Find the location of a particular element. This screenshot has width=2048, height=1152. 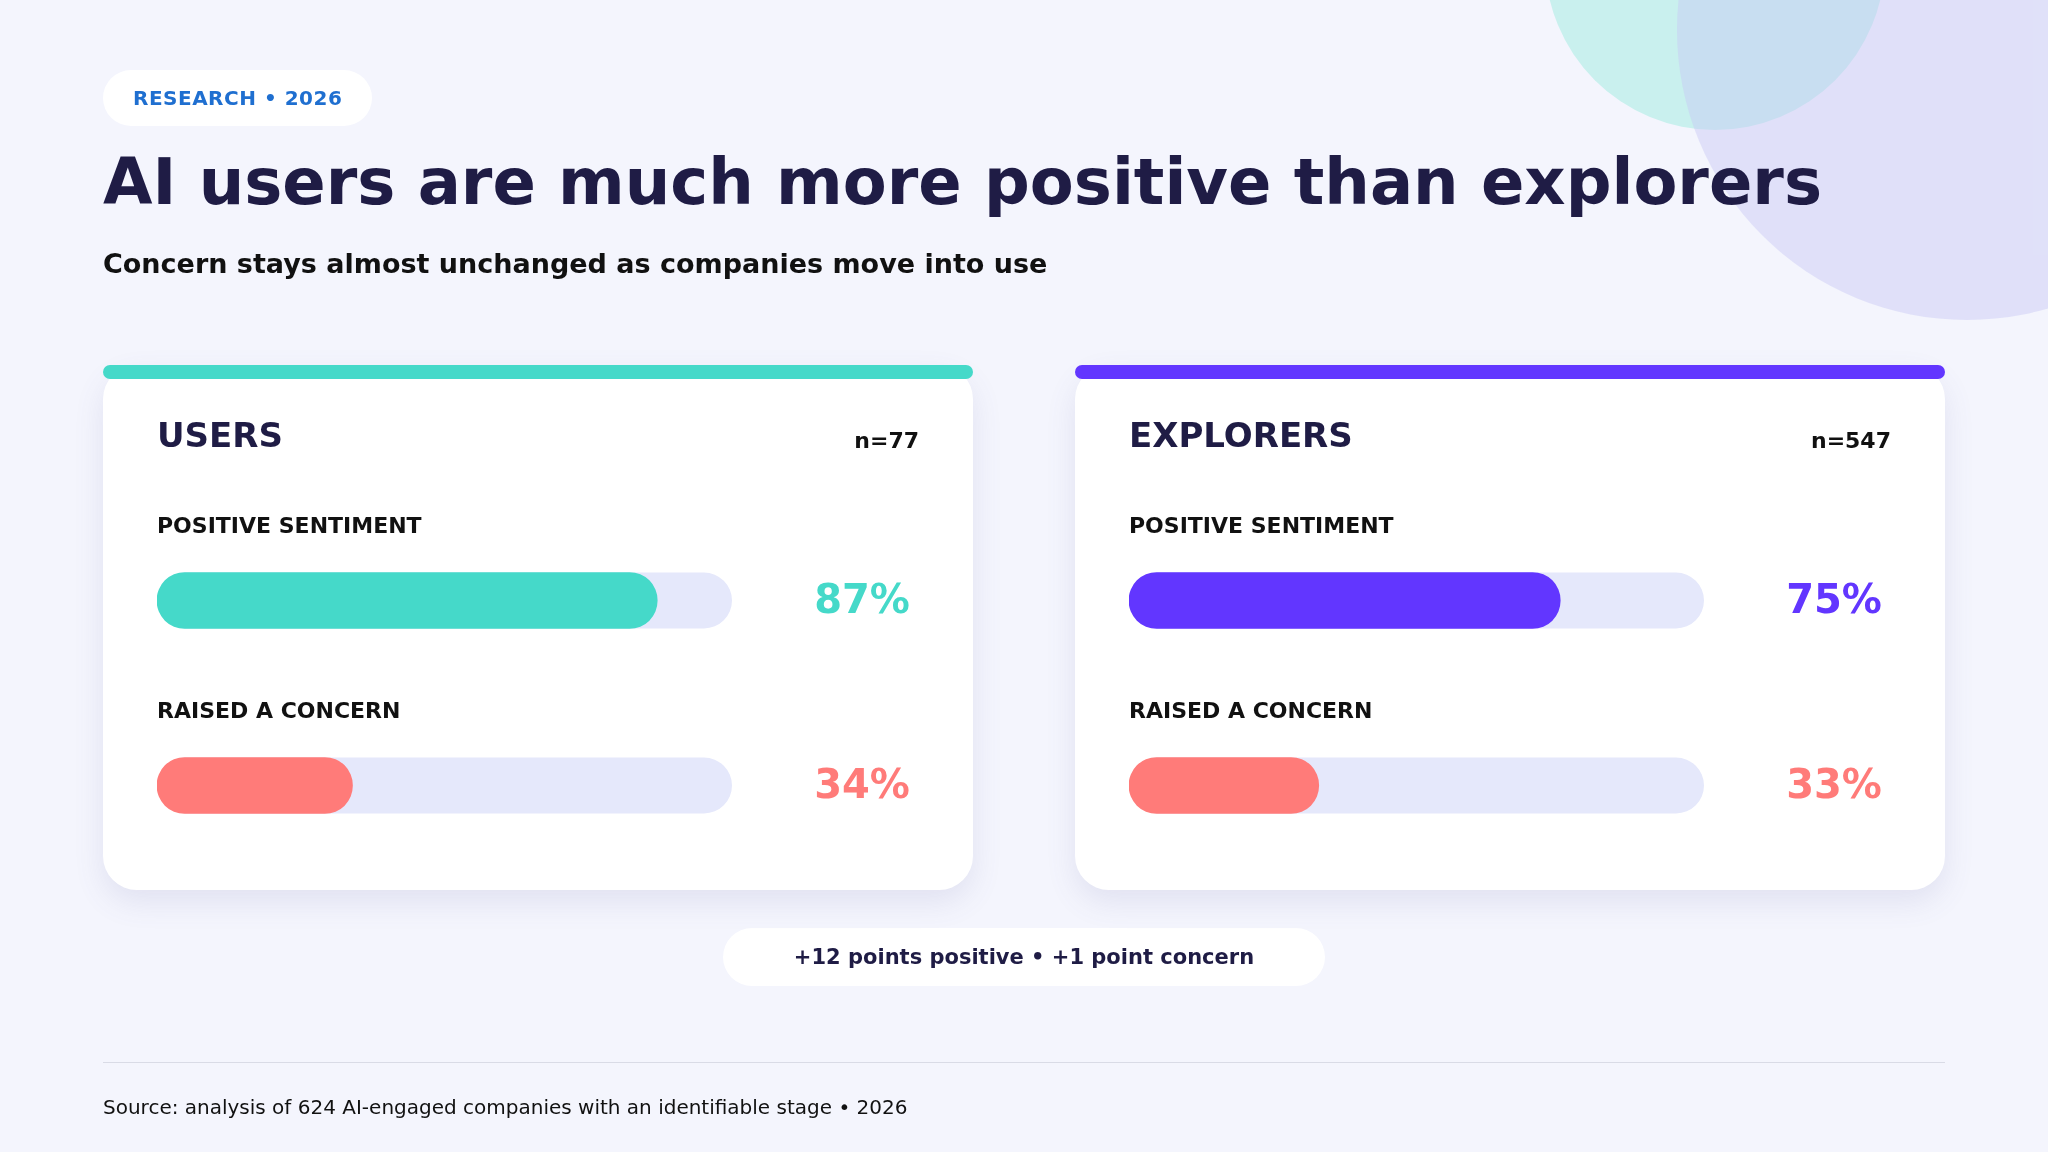

chart-title: USERS is located at coordinates (220, 435).